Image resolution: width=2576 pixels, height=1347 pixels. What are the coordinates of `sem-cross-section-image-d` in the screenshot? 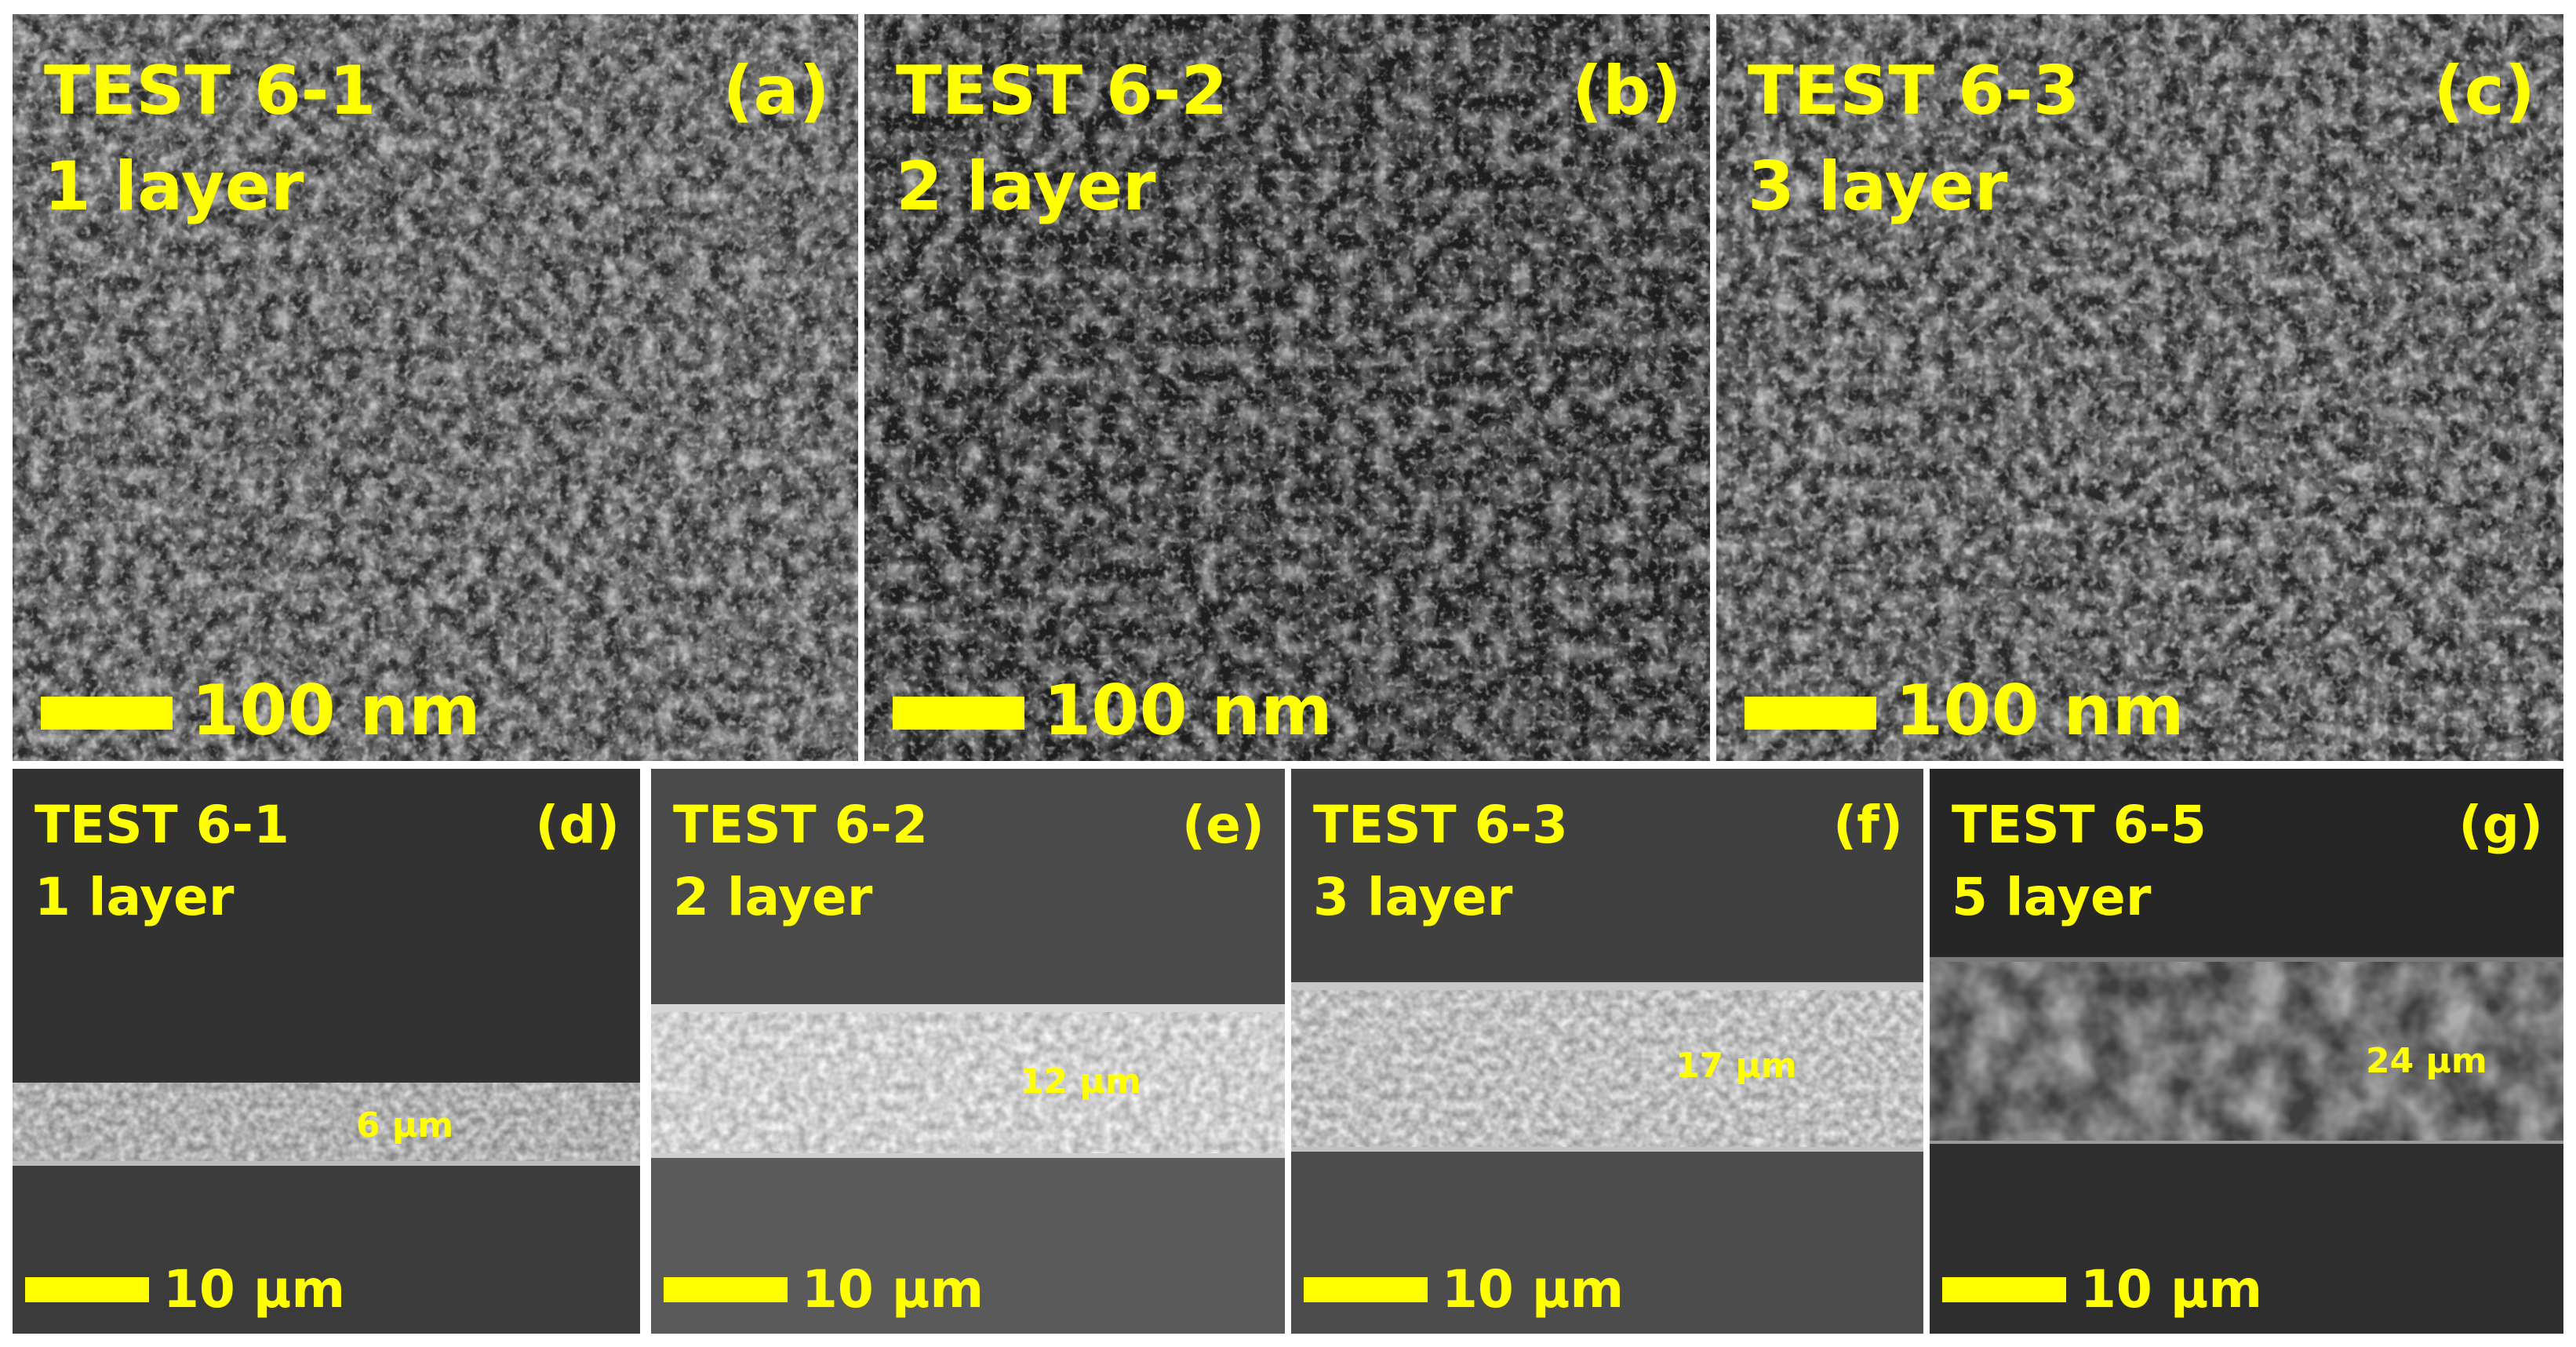 It's located at (326, 1051).